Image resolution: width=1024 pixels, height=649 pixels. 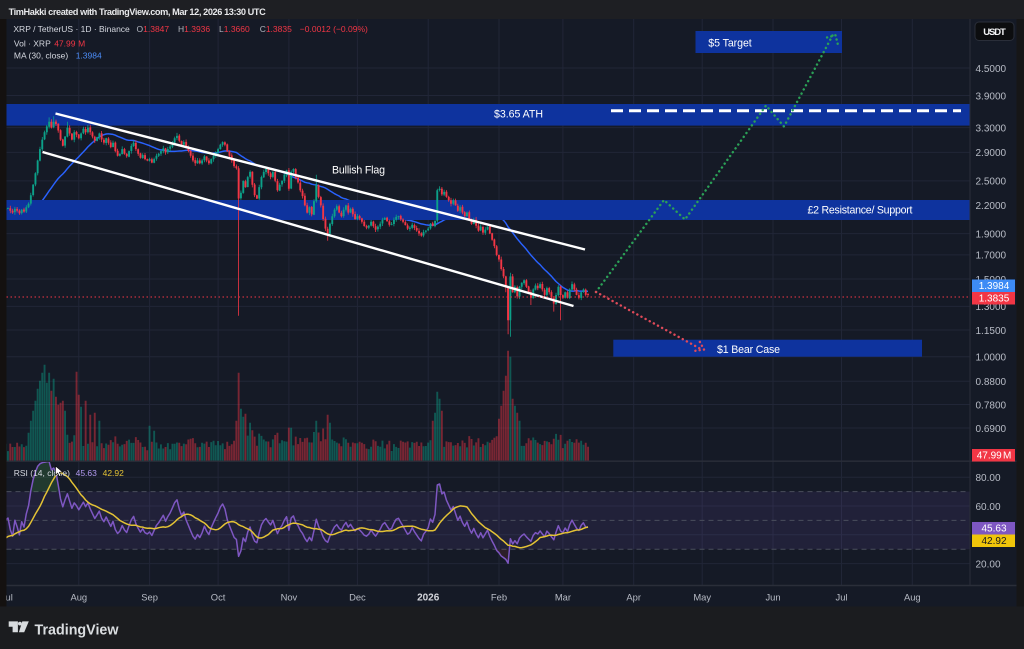 I want to click on svg-text: 2.2000, so click(x=991, y=206).